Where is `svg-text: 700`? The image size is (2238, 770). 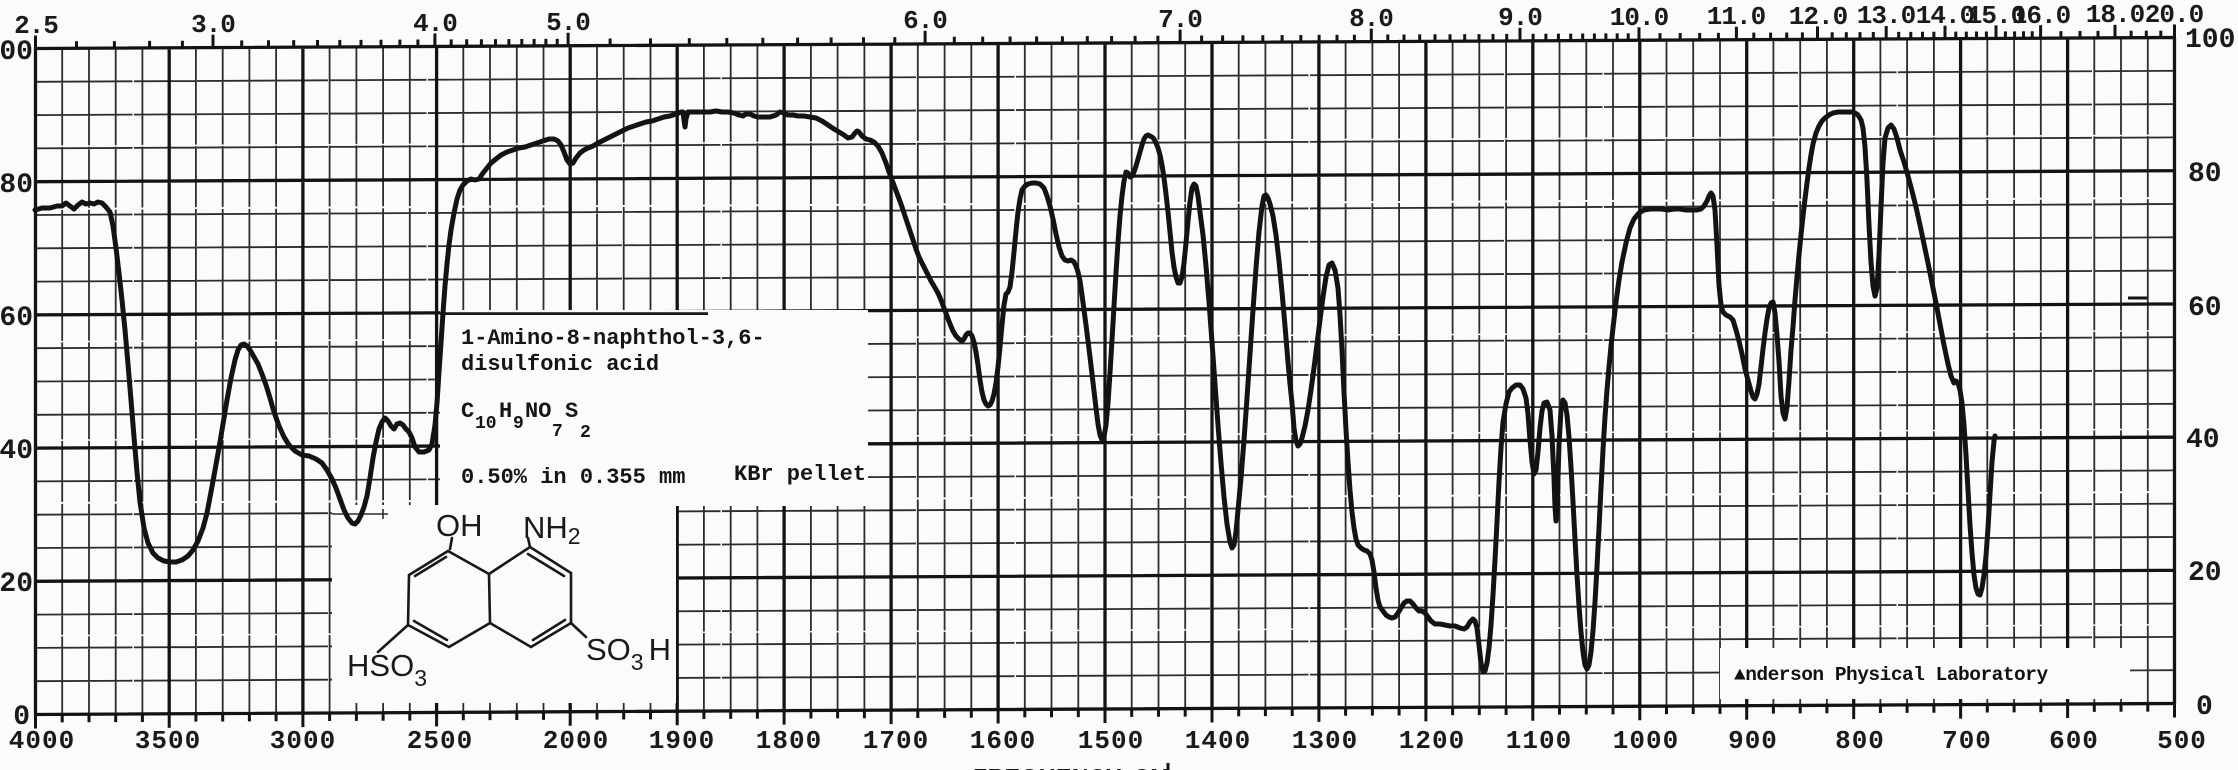
svg-text: 700 is located at coordinates (1967, 741).